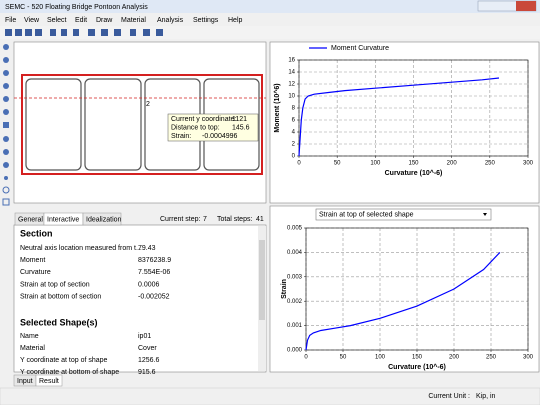 The height and width of the screenshot is (405, 540). What do you see at coordinates (154, 260) in the screenshot?
I see `row-value: 8376238.9` at bounding box center [154, 260].